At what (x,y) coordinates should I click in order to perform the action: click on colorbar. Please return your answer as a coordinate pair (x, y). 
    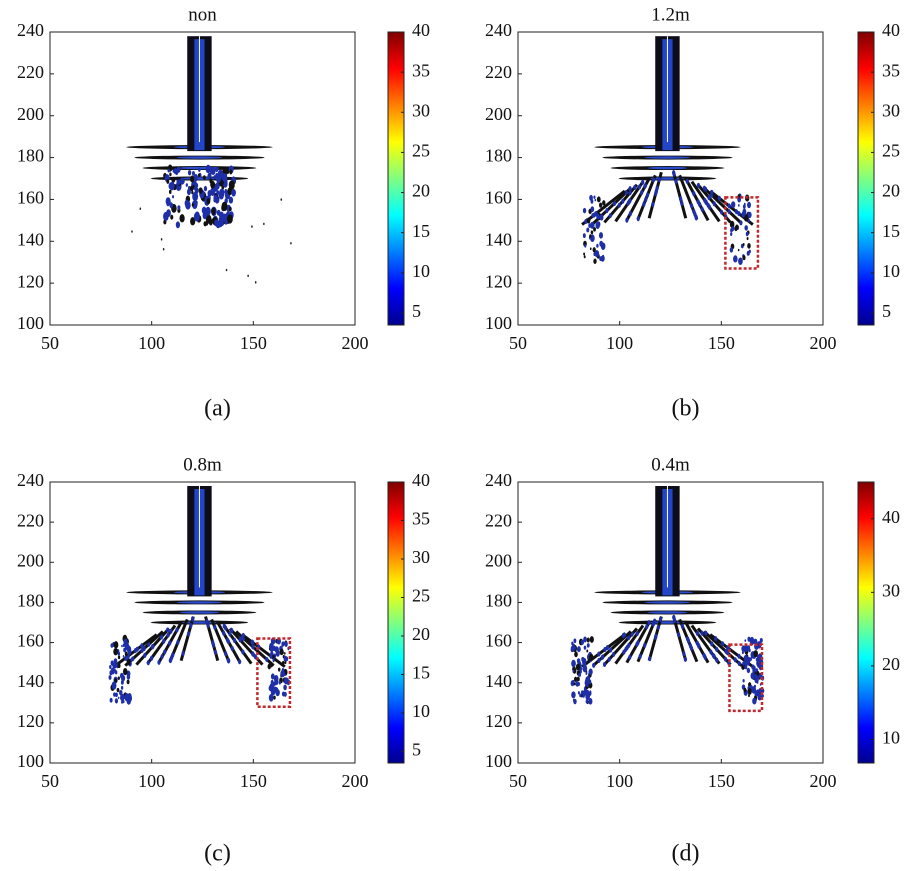
    Looking at the image, I should click on (396, 178).